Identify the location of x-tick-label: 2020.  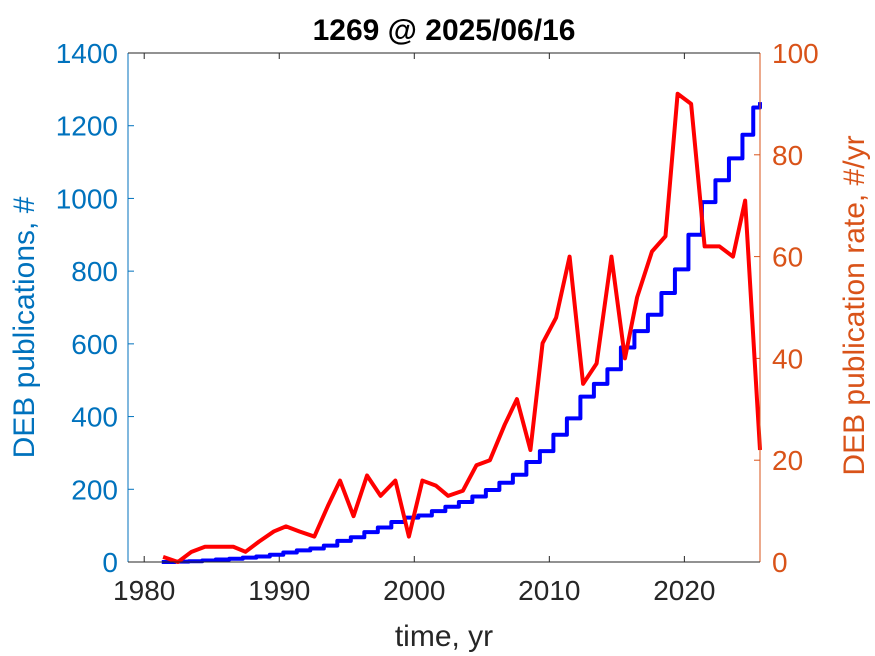
(684, 590).